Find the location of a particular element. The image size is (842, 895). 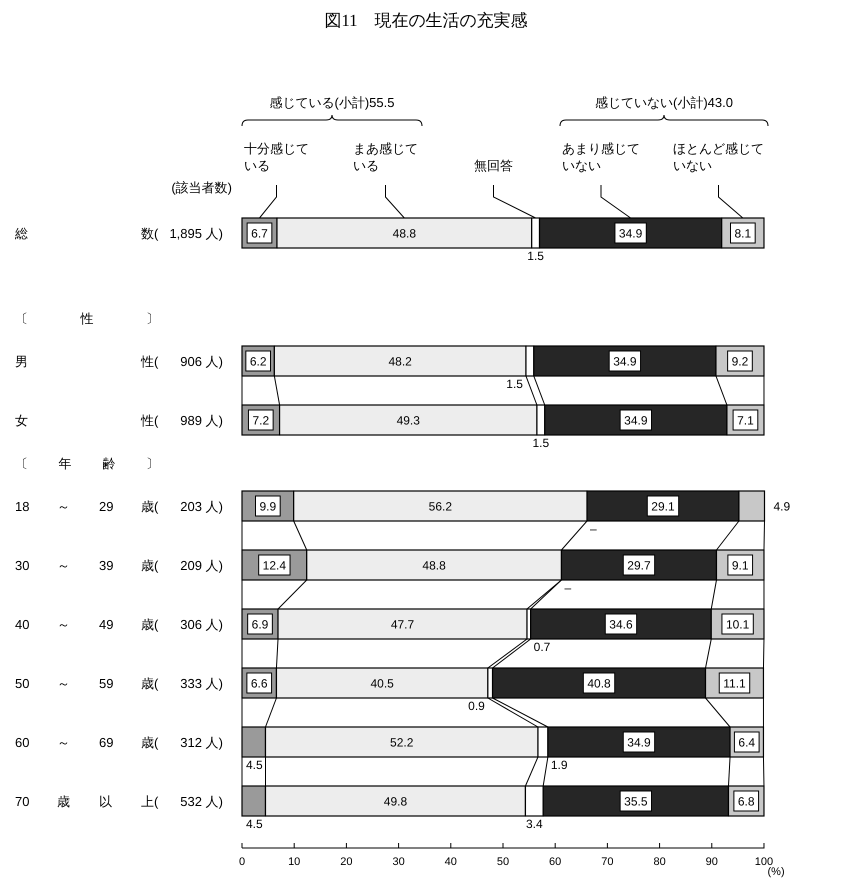

annotation: 感じていない(小計)43.0 is located at coordinates (664, 102).